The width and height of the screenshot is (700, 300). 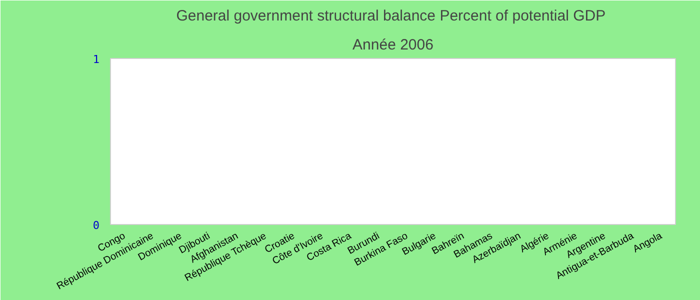 I want to click on chart-subtitle: Année 2006, so click(x=393, y=45).